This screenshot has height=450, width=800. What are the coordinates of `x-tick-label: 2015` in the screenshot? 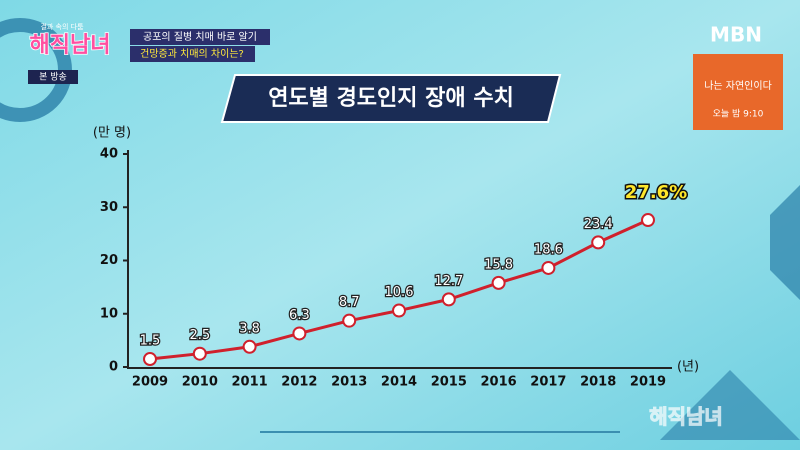 It's located at (449, 382).